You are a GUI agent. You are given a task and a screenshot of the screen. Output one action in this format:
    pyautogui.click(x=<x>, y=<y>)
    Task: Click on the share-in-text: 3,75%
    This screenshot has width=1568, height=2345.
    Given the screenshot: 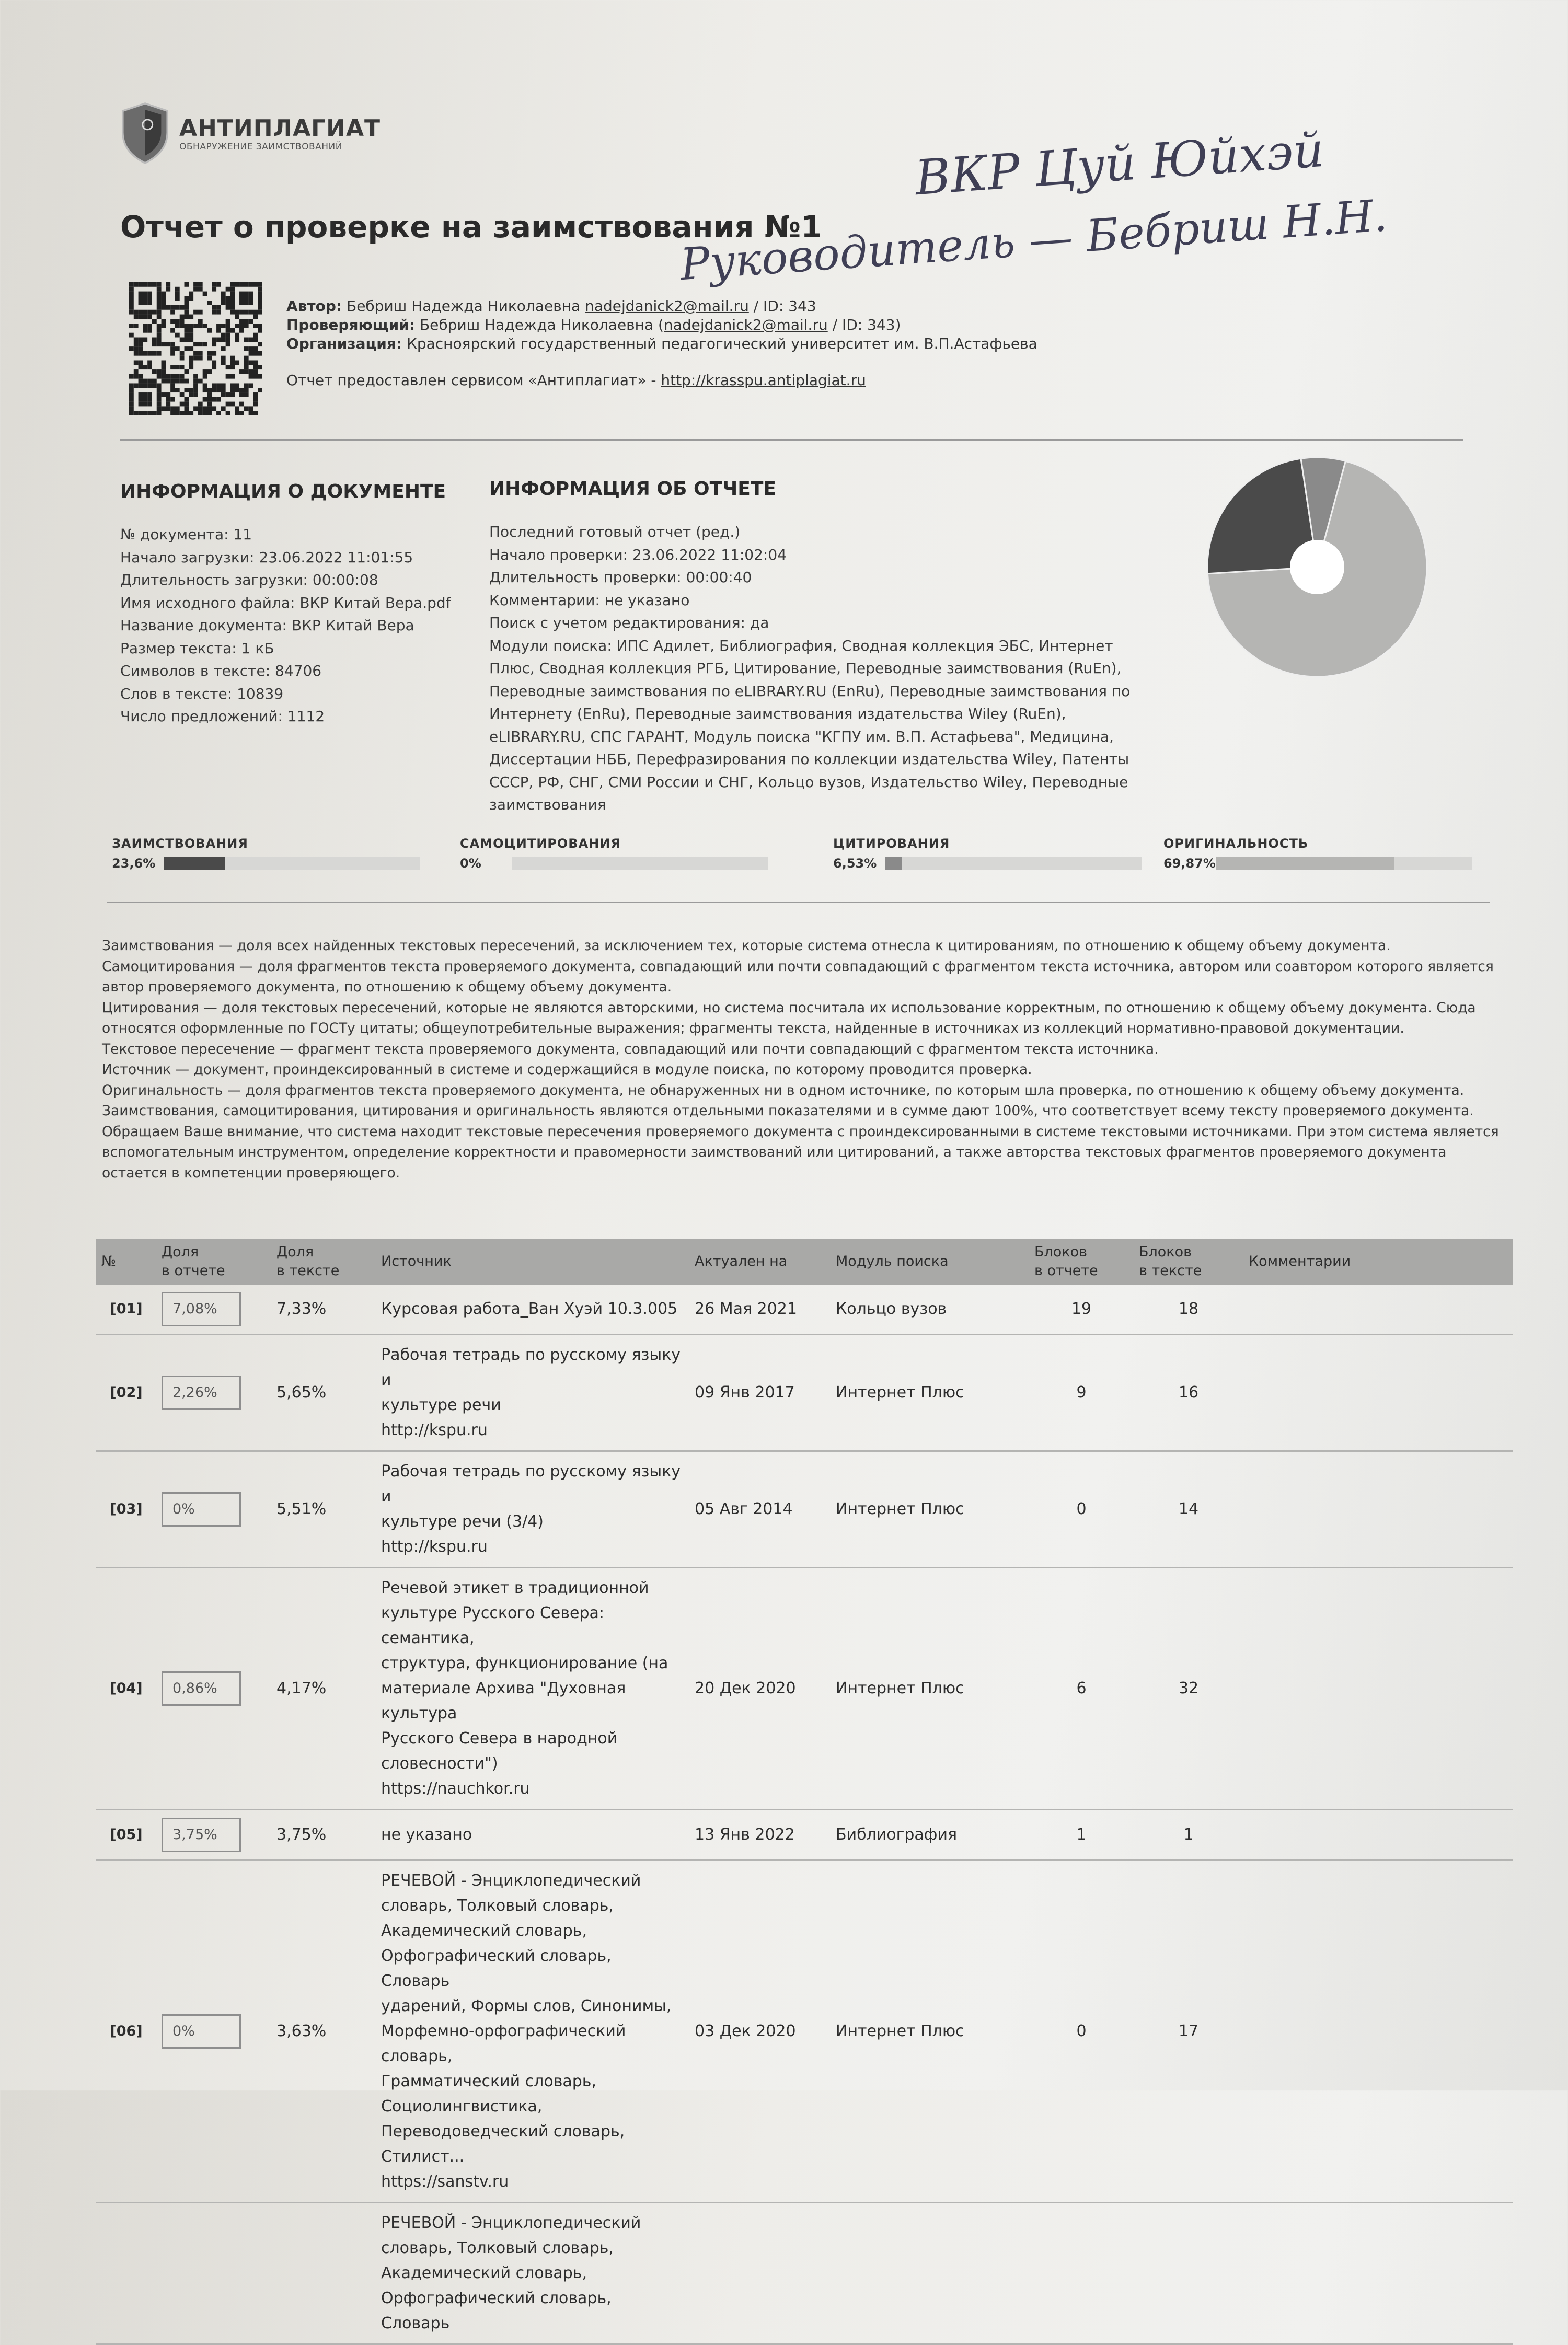 What is the action you would take?
    pyautogui.click(x=301, y=1835)
    